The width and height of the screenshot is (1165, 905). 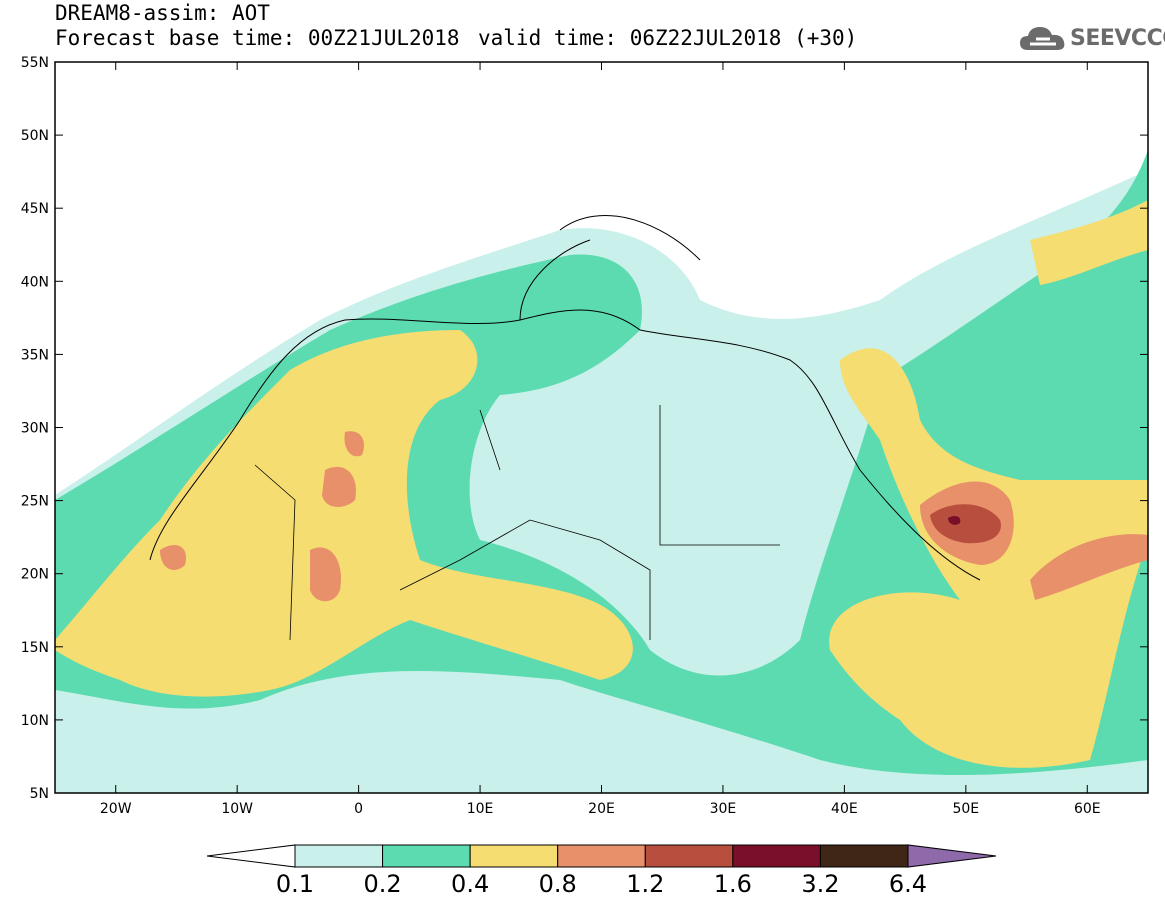 What do you see at coordinates (35, 429) in the screenshot?
I see `lat-tick-label: 30N` at bounding box center [35, 429].